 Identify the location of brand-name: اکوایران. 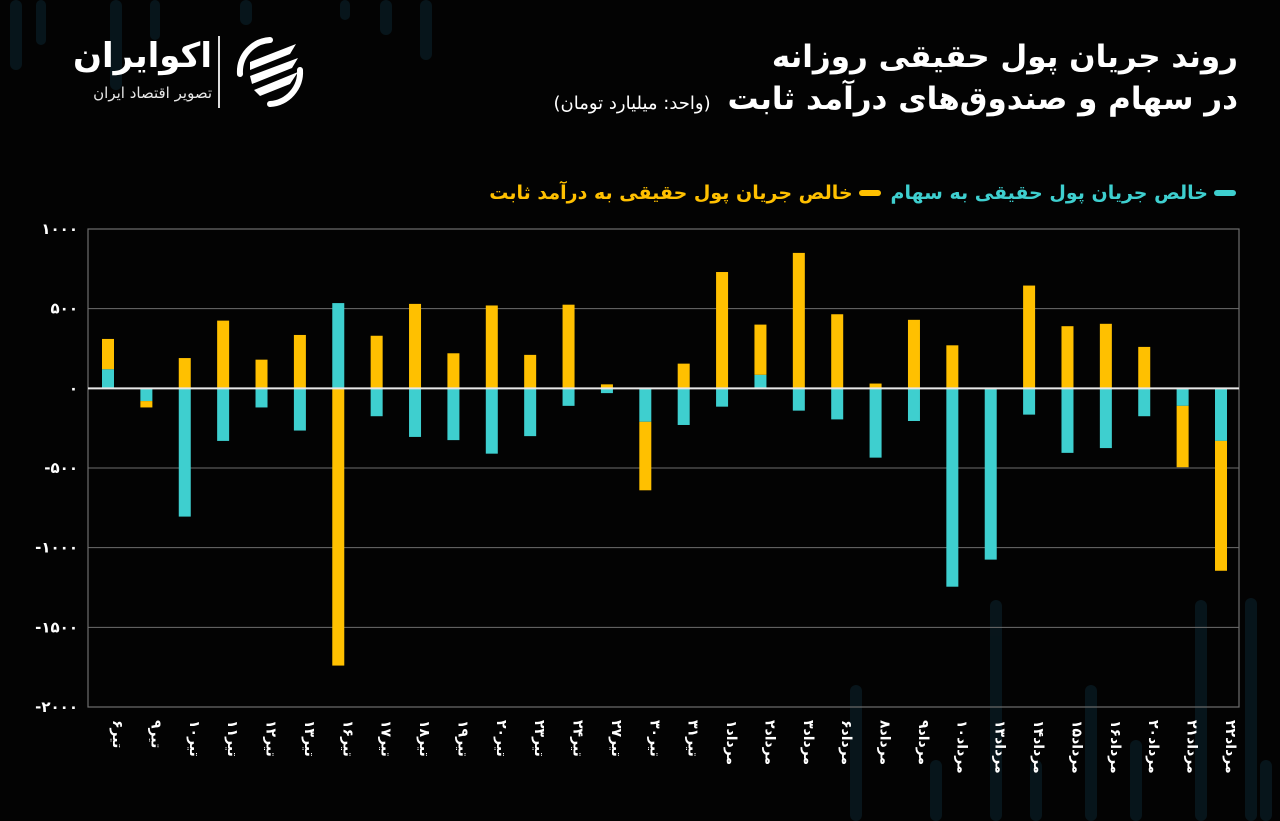
(142, 56).